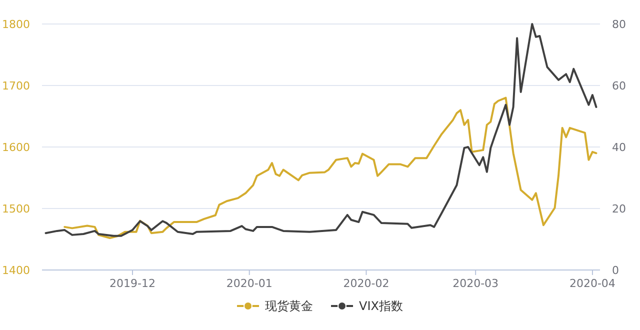  Describe the element at coordinates (133, 283) in the screenshot. I see `x-tick-label: 2019-12` at that location.